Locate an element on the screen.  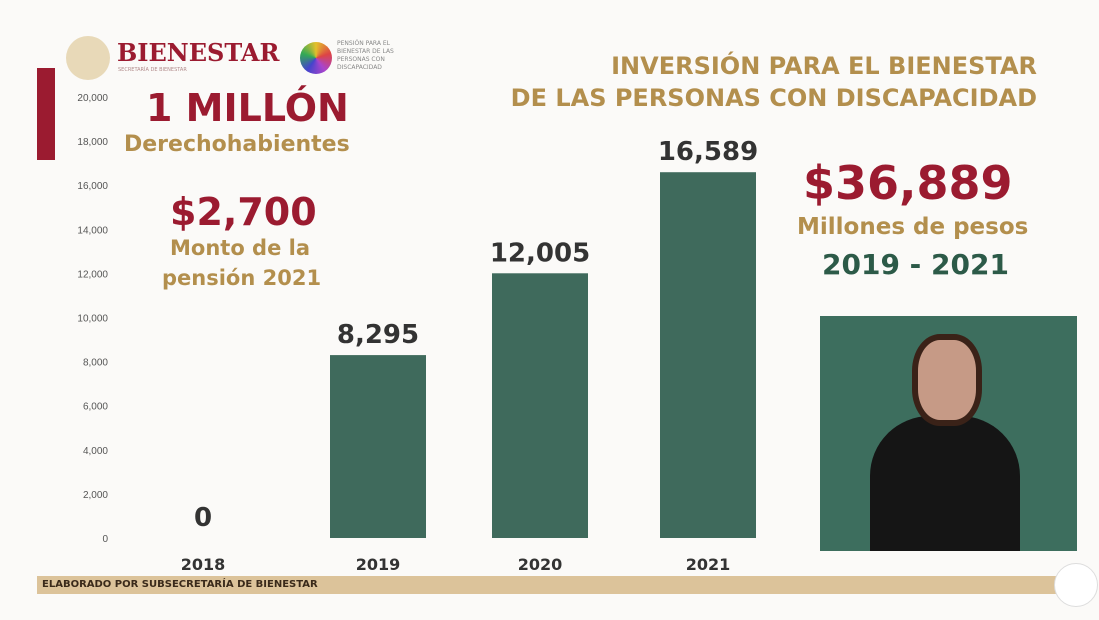
pension-label-1: Monto de la is located at coordinates (240, 248).